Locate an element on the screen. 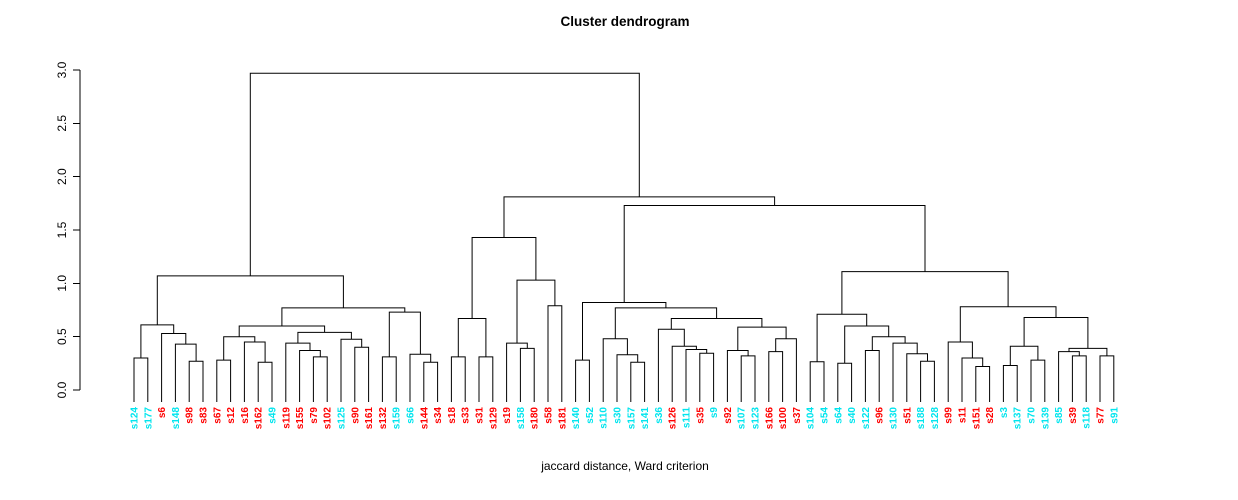 Image resolution: width=1238 pixels, height=500 pixels. leaf-label: s33 is located at coordinates (466, 415).